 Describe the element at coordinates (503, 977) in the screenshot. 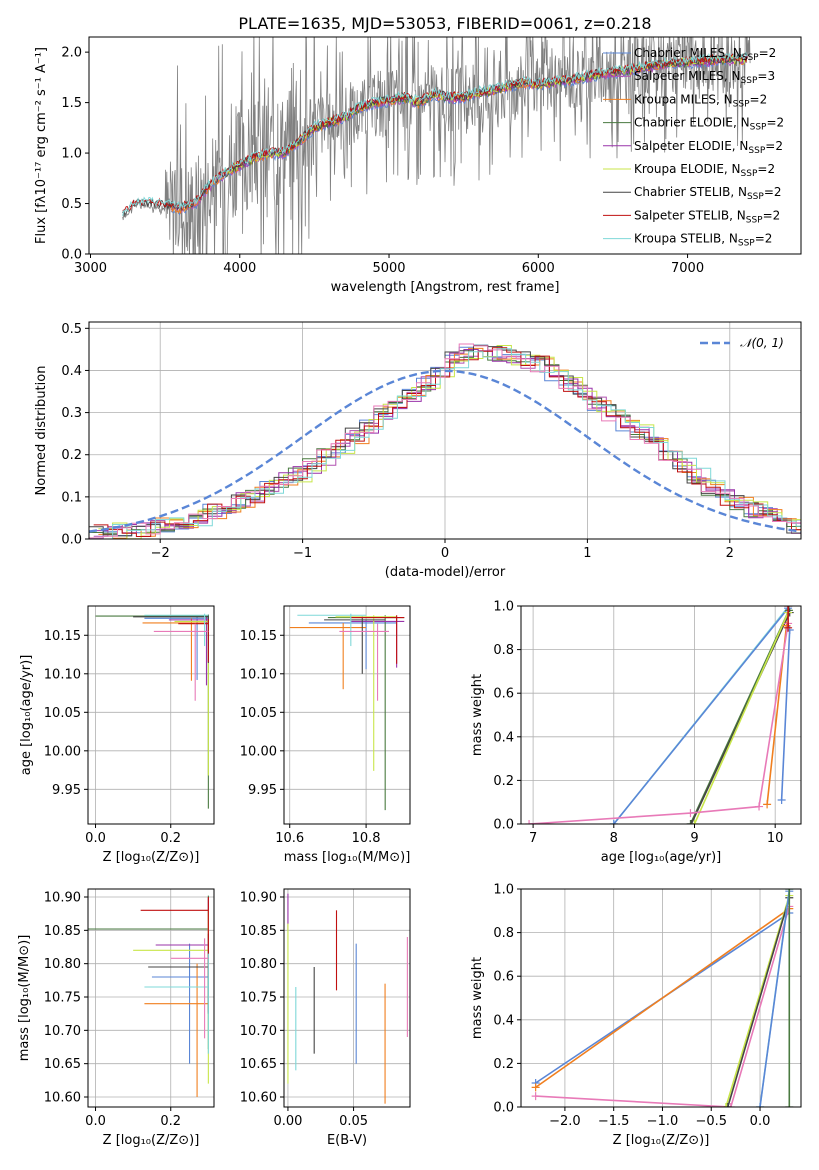

I see `y-tick-label: 0.6` at that location.